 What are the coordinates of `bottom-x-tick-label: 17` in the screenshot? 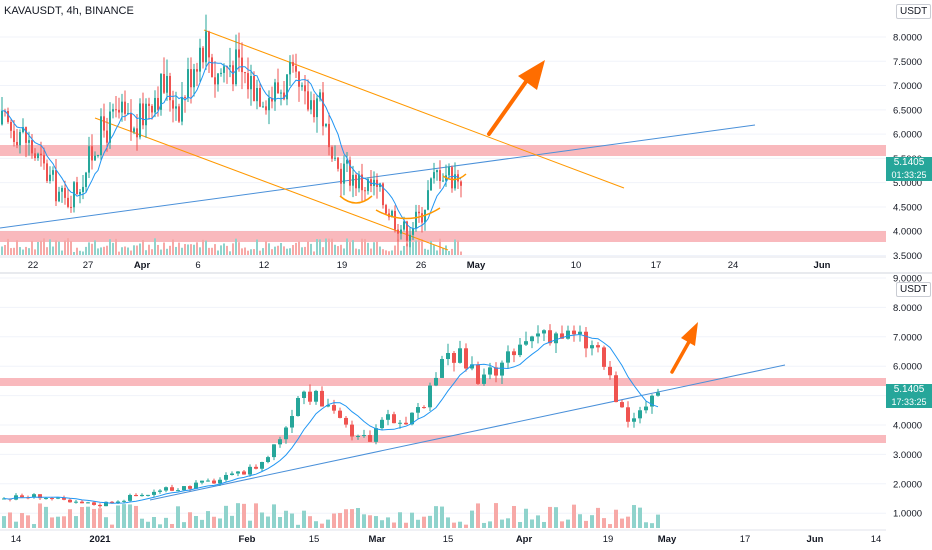 It's located at (745, 539).